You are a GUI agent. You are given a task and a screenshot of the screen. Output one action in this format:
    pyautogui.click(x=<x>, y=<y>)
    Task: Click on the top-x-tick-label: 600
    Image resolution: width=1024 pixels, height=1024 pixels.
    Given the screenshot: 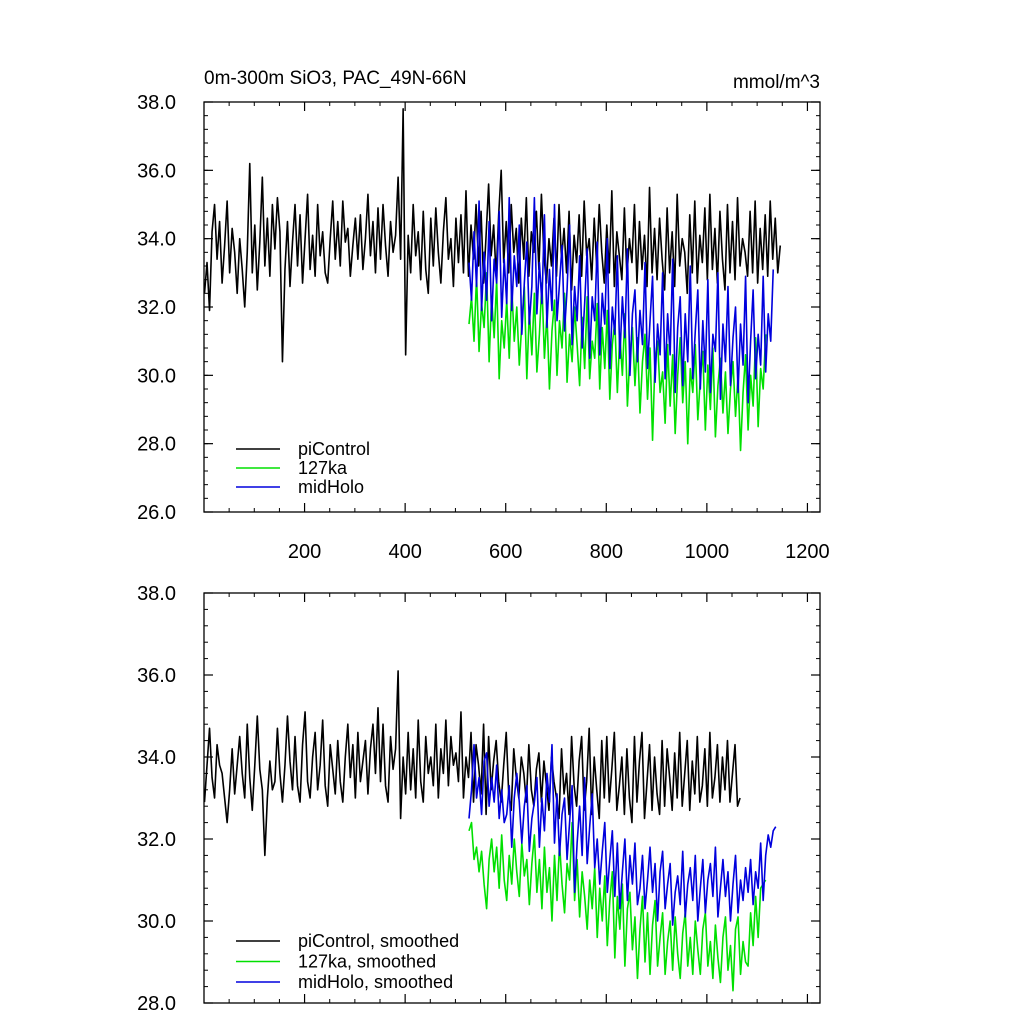 What is the action you would take?
    pyautogui.click(x=505, y=552)
    